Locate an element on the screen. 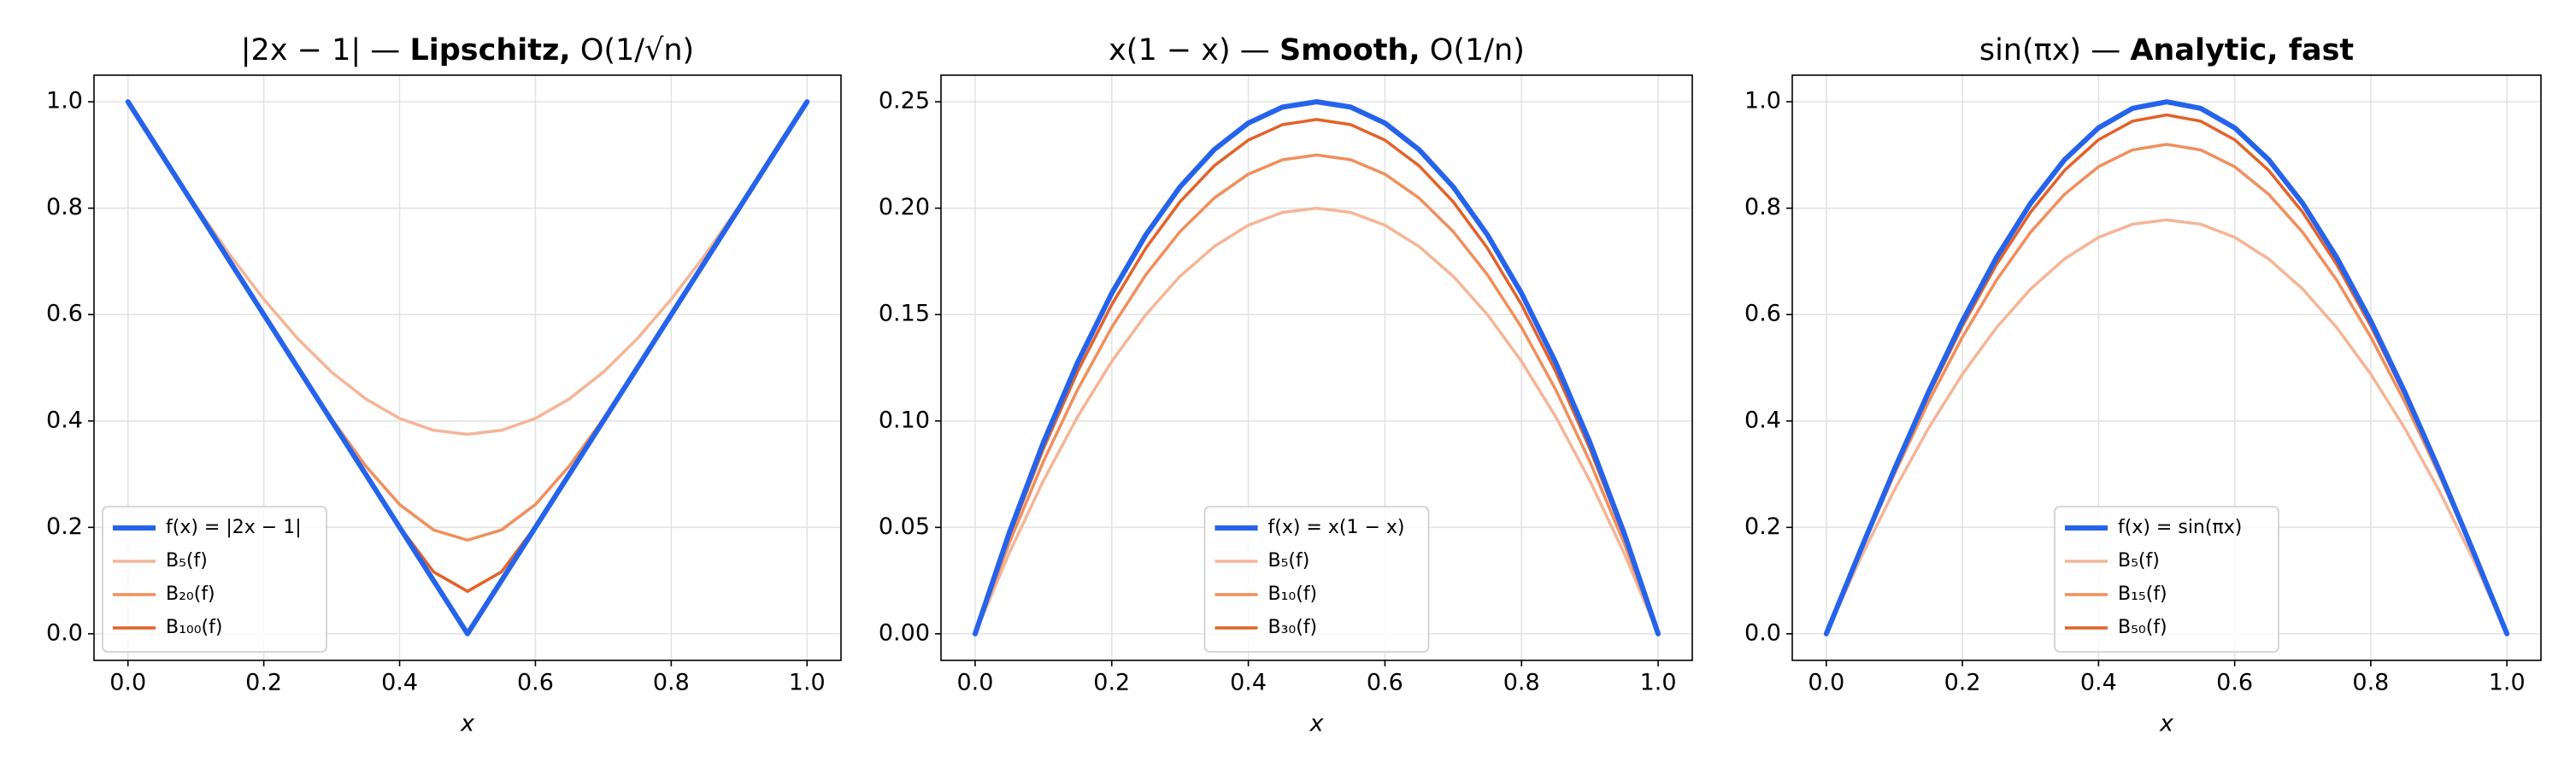 Image resolution: width=2576 pixels, height=774 pixels. legend-label: B₂₀(f) is located at coordinates (190, 594).